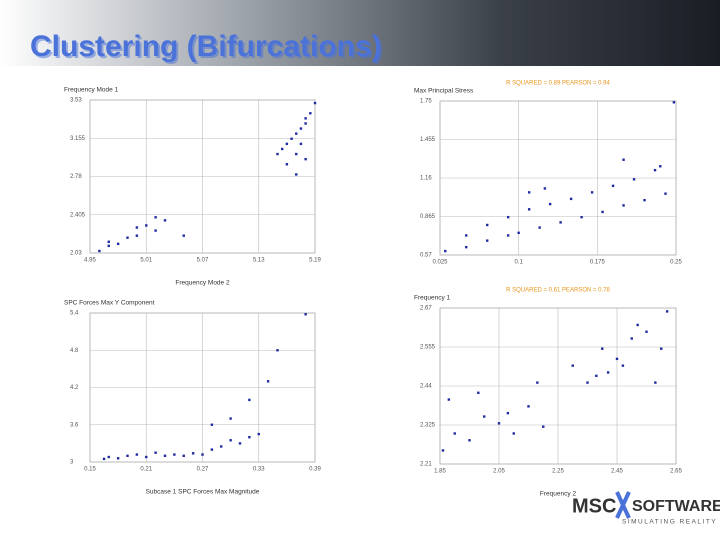 This screenshot has height=540, width=720. Describe the element at coordinates (74, 351) in the screenshot. I see `y-tick-label: 4.8` at that location.